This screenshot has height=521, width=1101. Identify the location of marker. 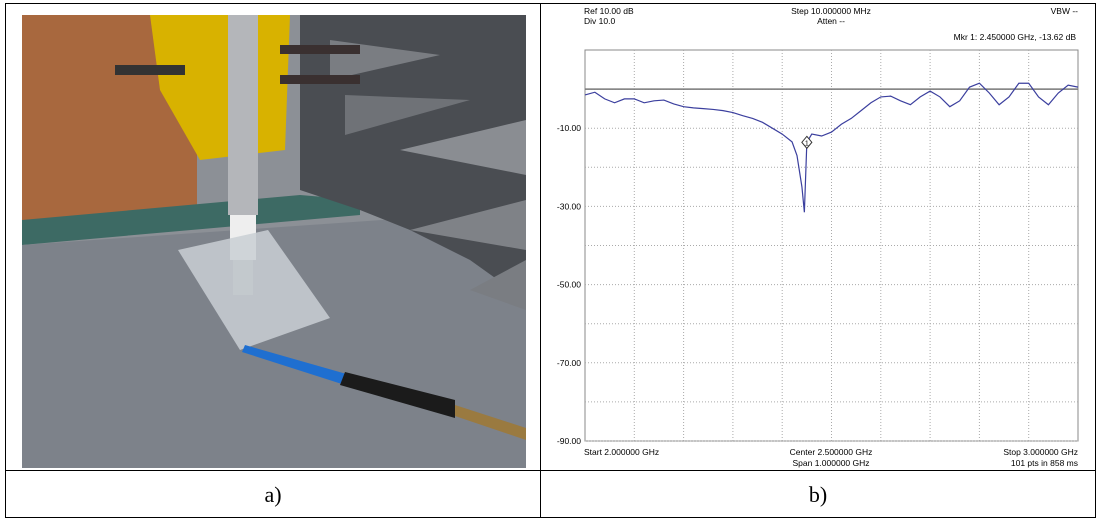
(807, 142).